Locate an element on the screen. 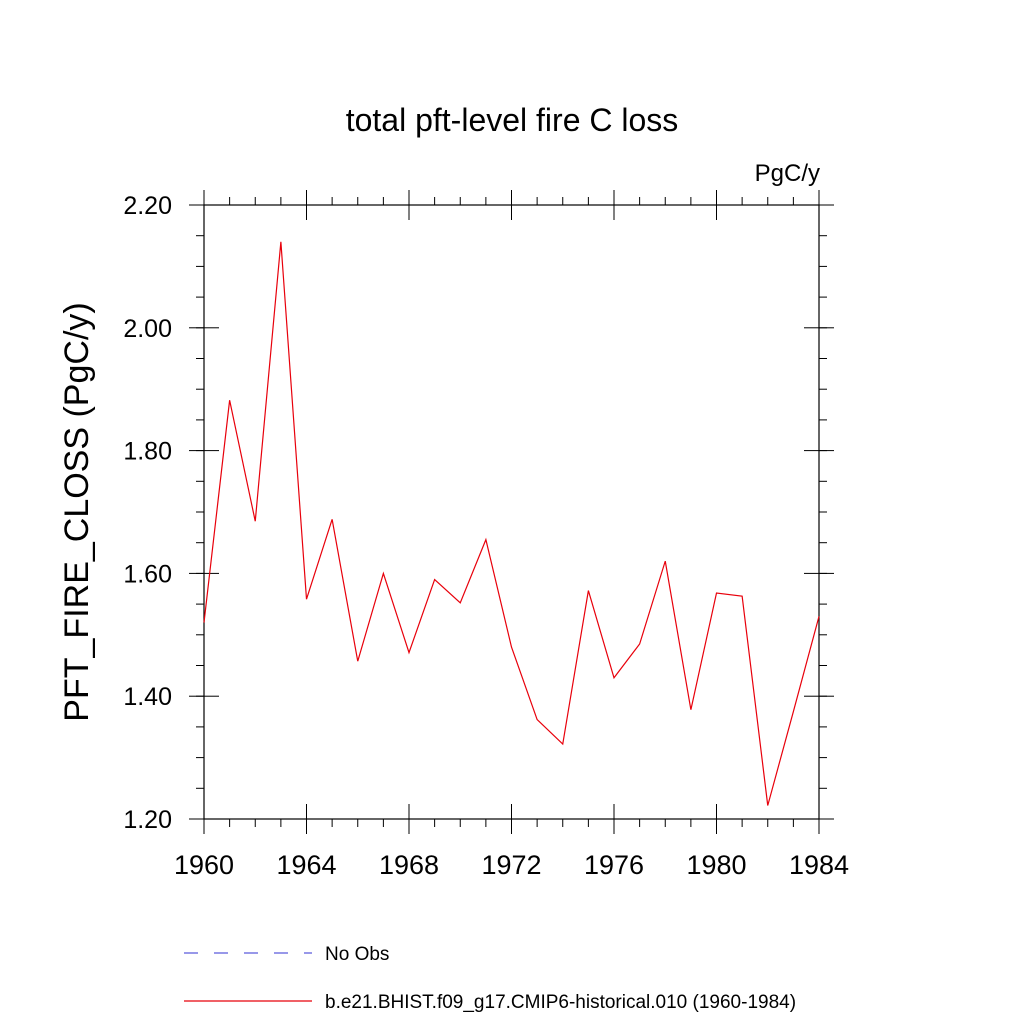 The image size is (1024, 1024). x-tick-label: 1984 is located at coordinates (819, 865).